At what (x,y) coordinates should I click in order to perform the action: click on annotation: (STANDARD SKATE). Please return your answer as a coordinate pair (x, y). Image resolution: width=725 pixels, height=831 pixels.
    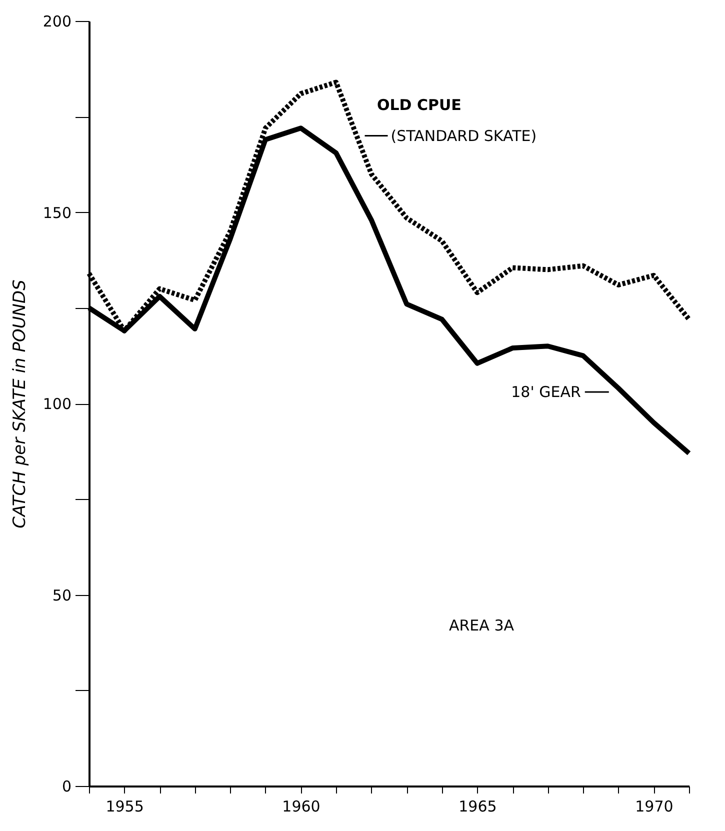
    Looking at the image, I should click on (463, 135).